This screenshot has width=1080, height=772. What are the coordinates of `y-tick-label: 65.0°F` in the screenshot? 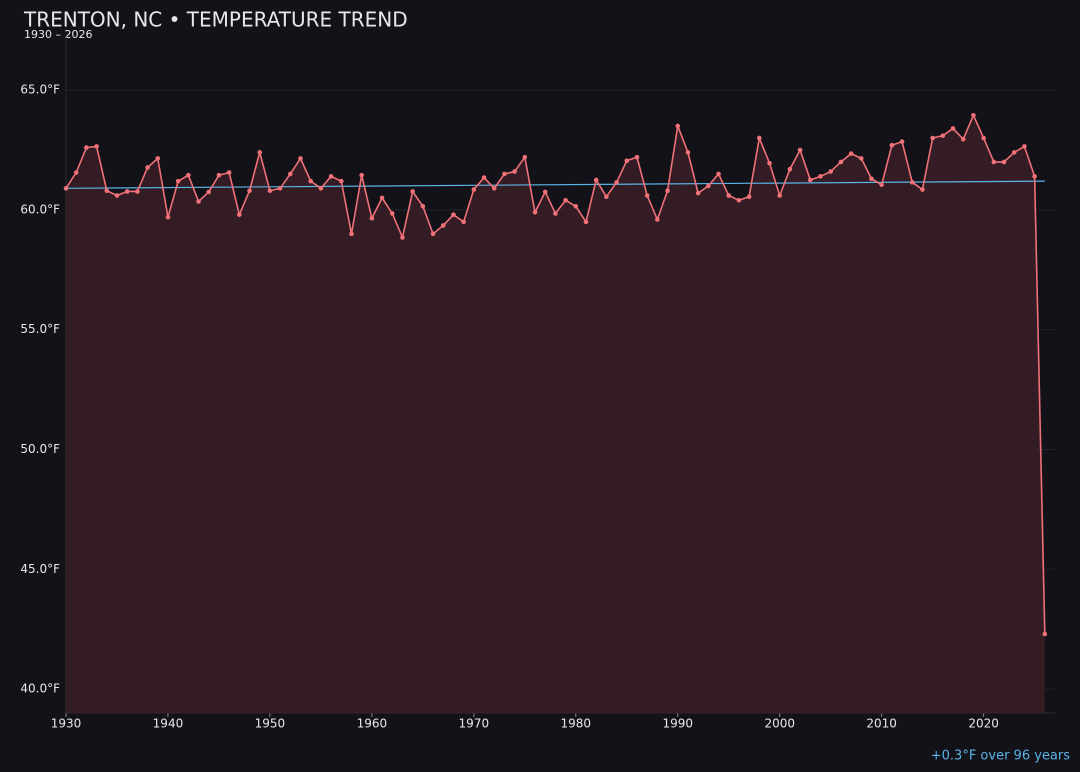 It's located at (40, 90).